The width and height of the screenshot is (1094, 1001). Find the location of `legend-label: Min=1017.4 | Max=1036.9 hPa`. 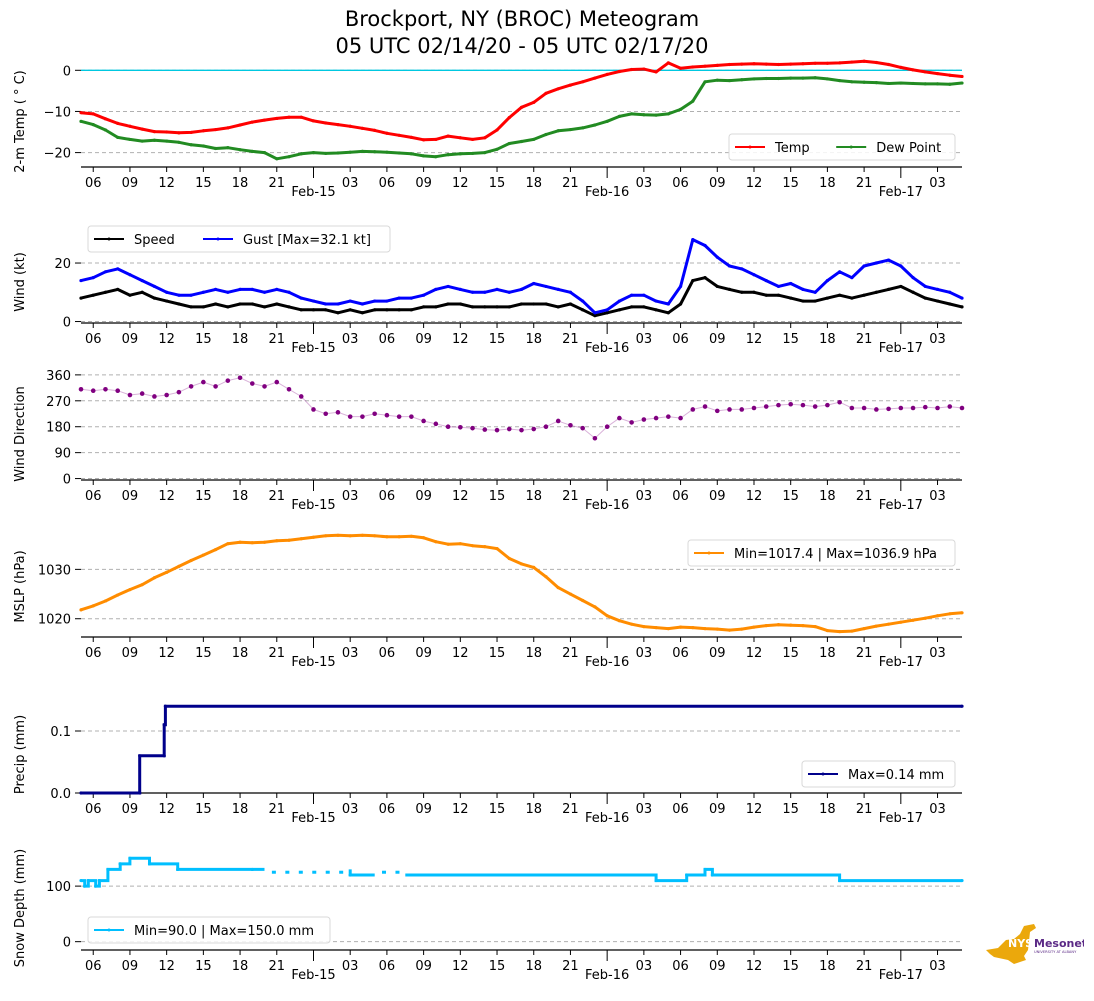

legend-label: Min=1017.4 | Max=1036.9 hPa is located at coordinates (835, 554).